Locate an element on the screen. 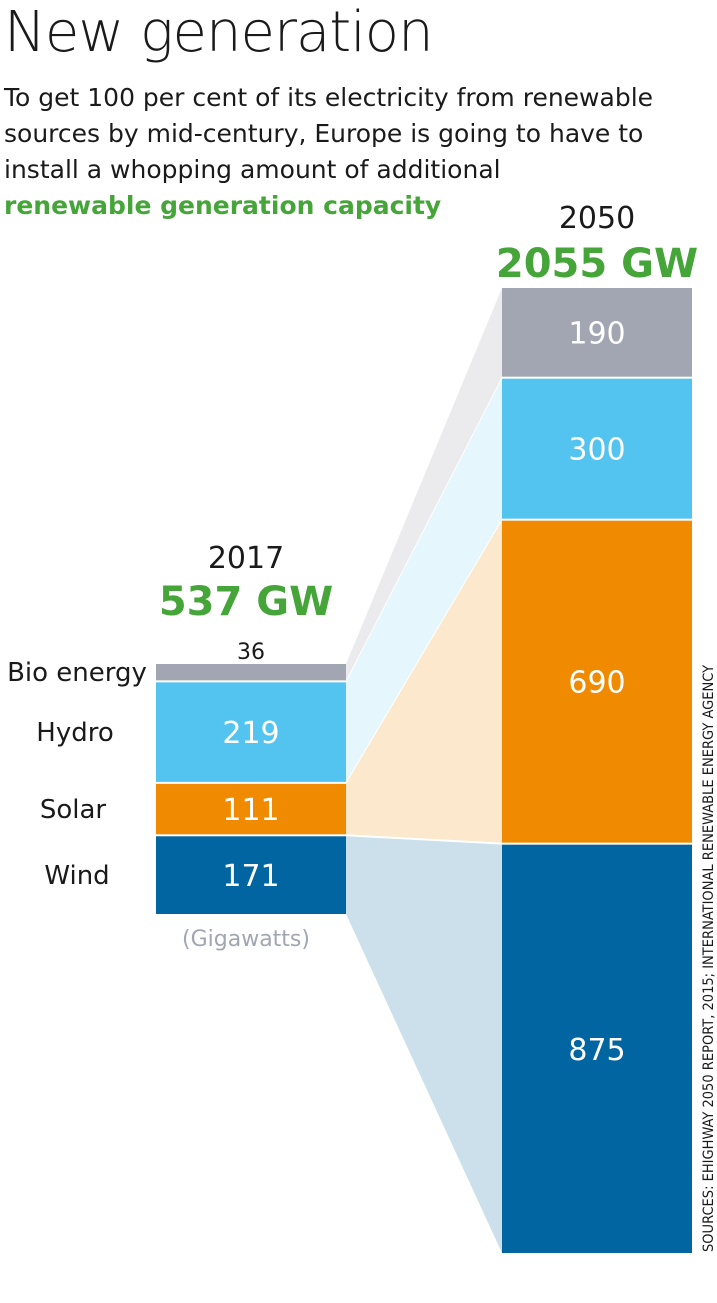 The image size is (717, 1303). category-label-wind: Wind is located at coordinates (76, 876).